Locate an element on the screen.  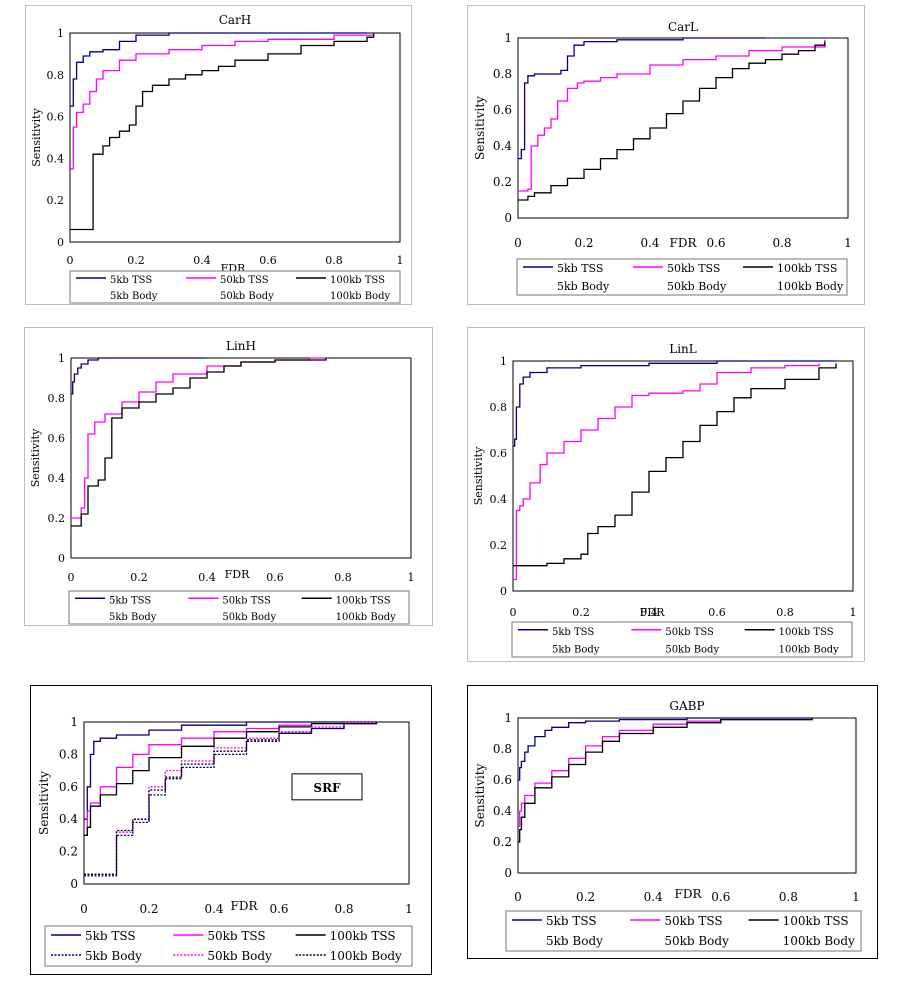
chart-title: LinL is located at coordinates (683, 349).